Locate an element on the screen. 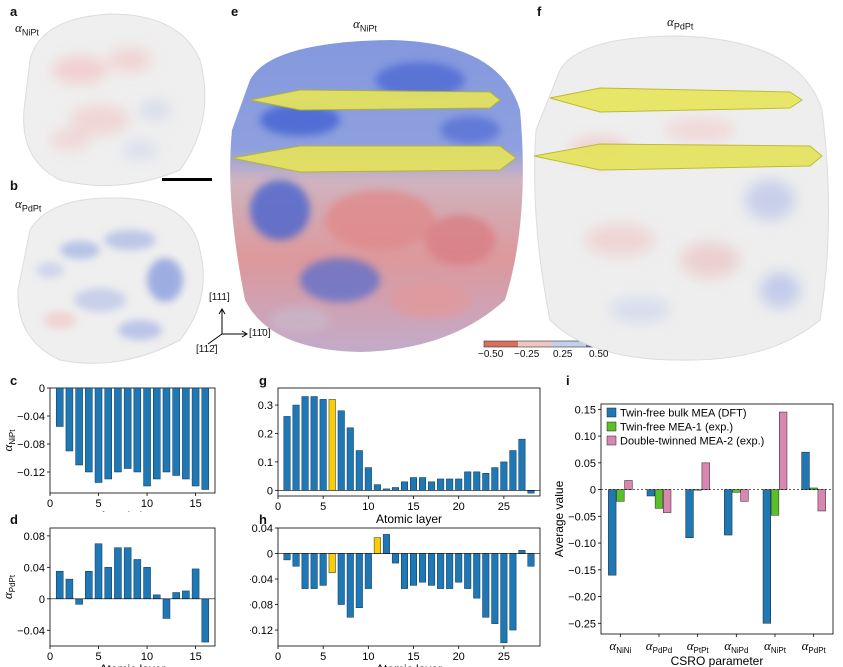 The image size is (843, 667). x-tick-label: 0 is located at coordinates (278, 507).